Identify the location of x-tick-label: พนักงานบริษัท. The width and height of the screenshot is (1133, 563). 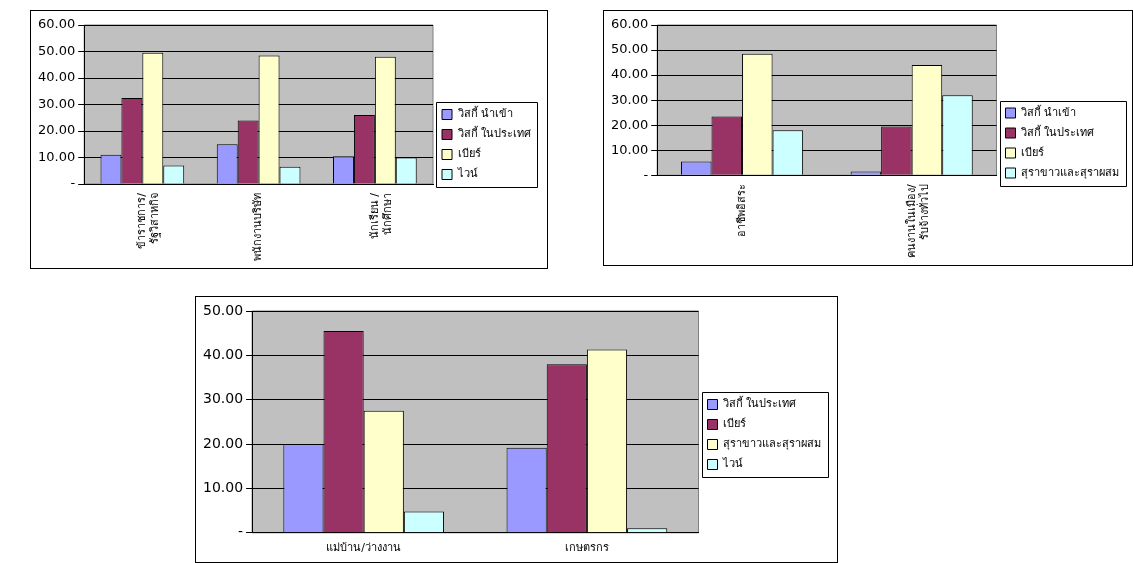
(258, 227).